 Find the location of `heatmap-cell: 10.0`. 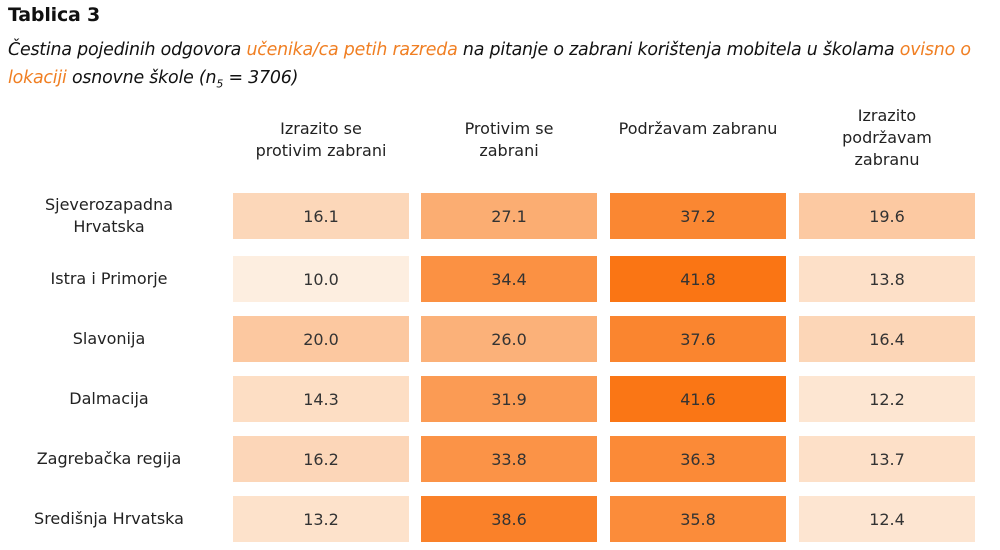

heatmap-cell: 10.0 is located at coordinates (321, 279).